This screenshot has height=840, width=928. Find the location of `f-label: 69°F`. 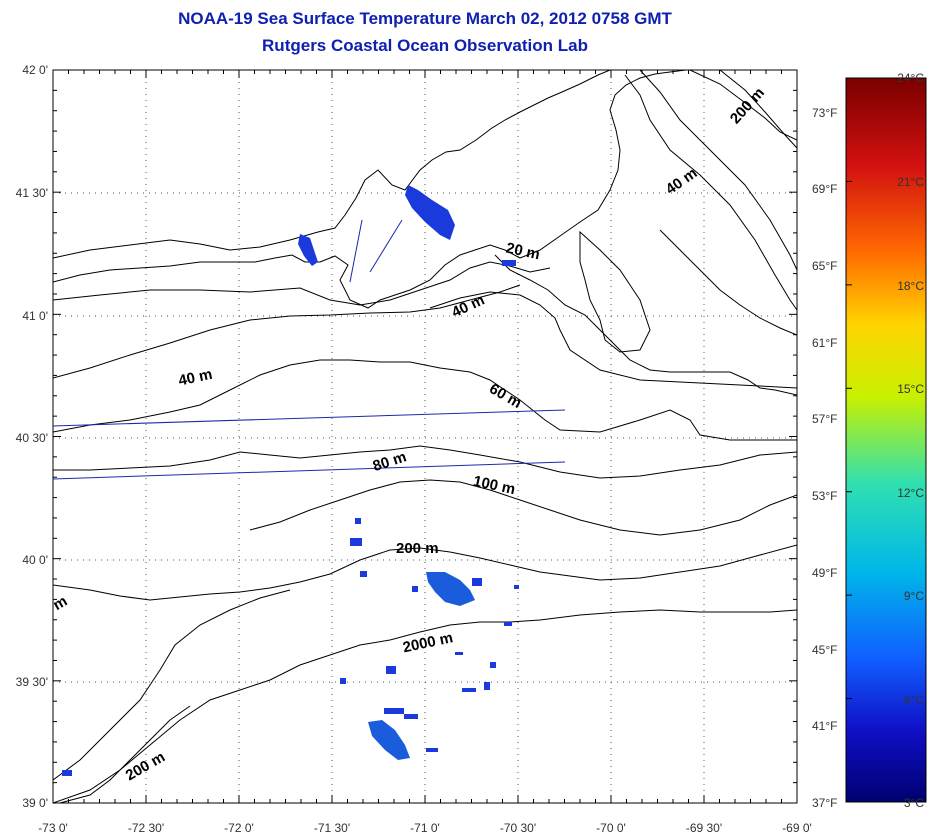

f-label: 69°F is located at coordinates (824, 189).